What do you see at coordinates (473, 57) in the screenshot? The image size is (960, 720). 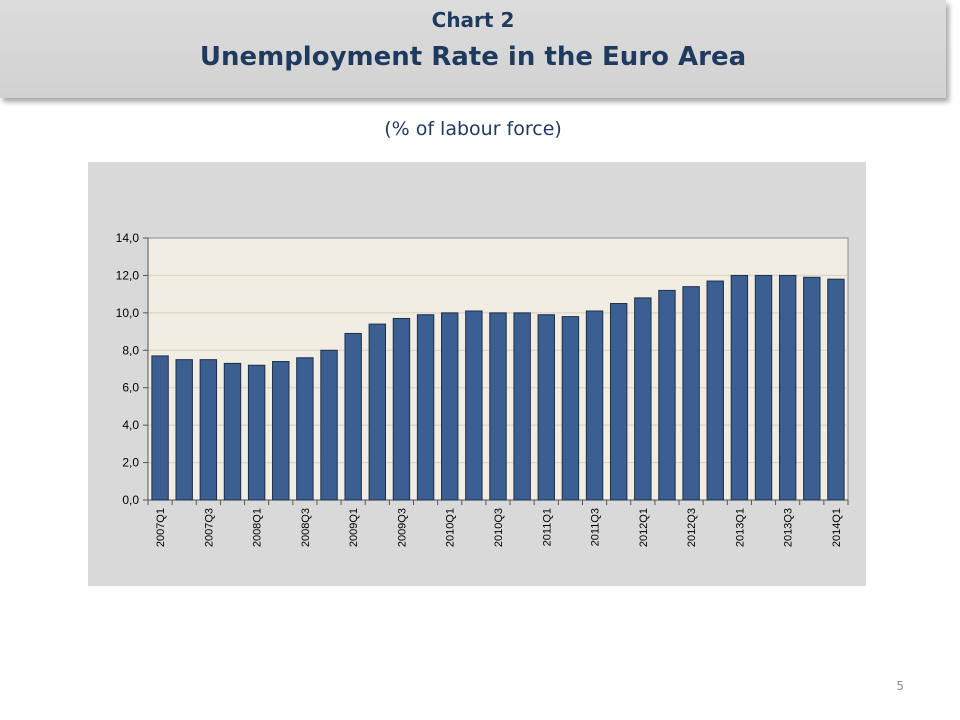 I see `slide-title: Unemployment Rate in the Euro Area` at bounding box center [473, 57].